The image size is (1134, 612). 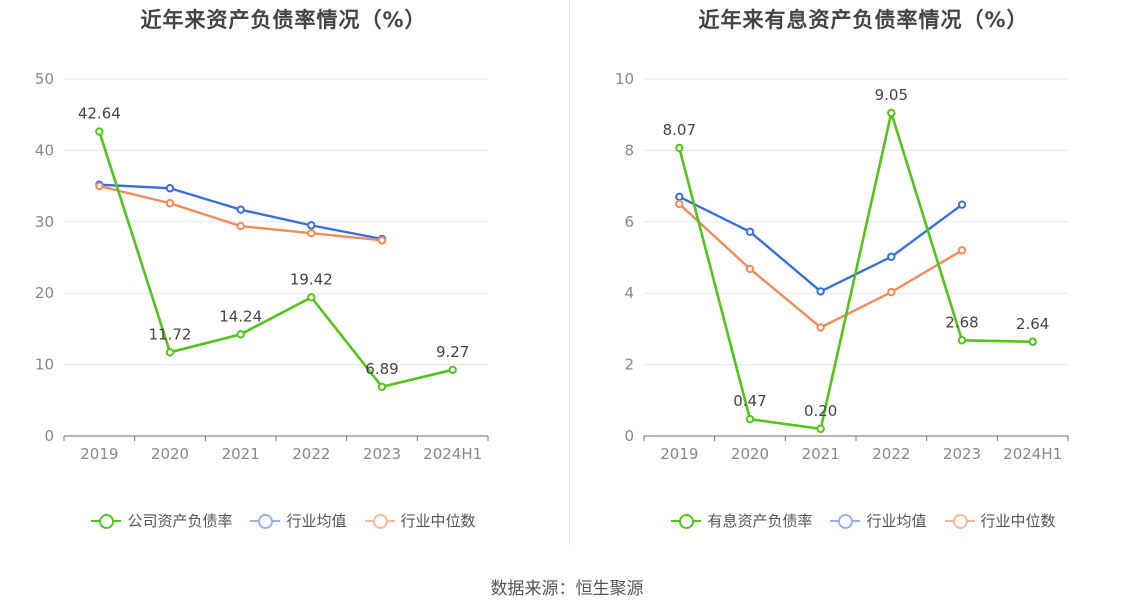 I want to click on data-label: 14.24, so click(x=240, y=316).